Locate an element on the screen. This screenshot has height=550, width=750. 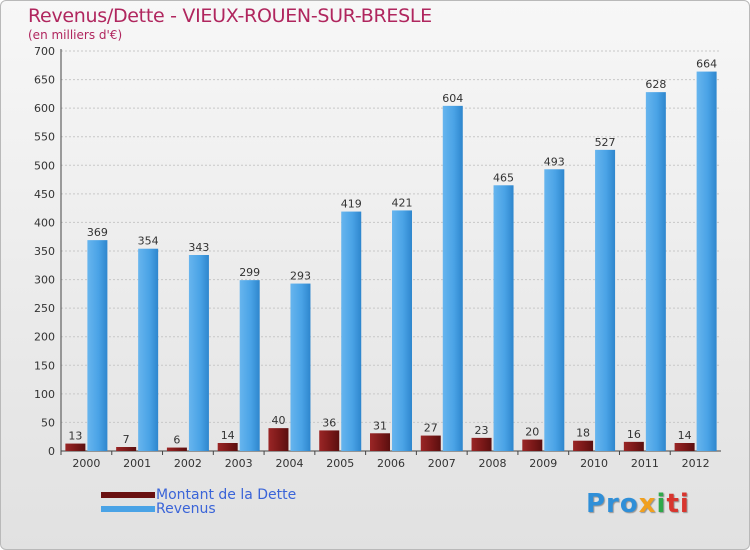
x-tick-label: 2008 is located at coordinates (493, 463).